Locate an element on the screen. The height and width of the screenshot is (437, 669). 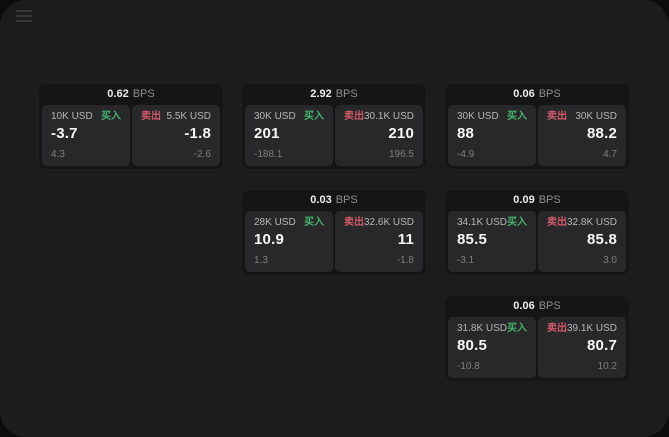
bps-value: 0.62 is located at coordinates (118, 94).